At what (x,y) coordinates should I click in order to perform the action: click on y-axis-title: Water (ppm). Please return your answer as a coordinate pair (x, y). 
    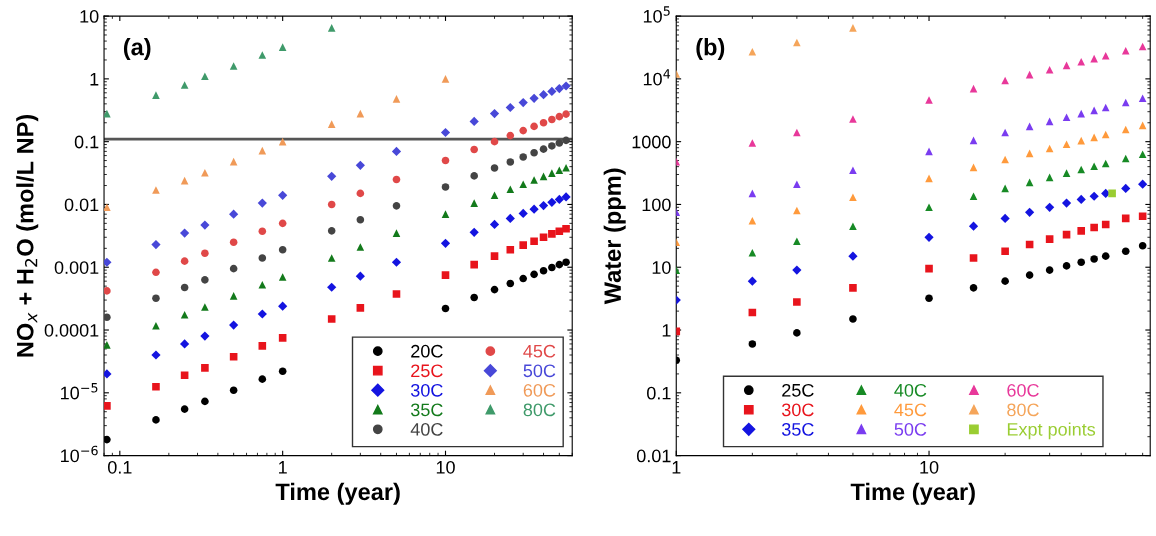
    Looking at the image, I should click on (614, 236).